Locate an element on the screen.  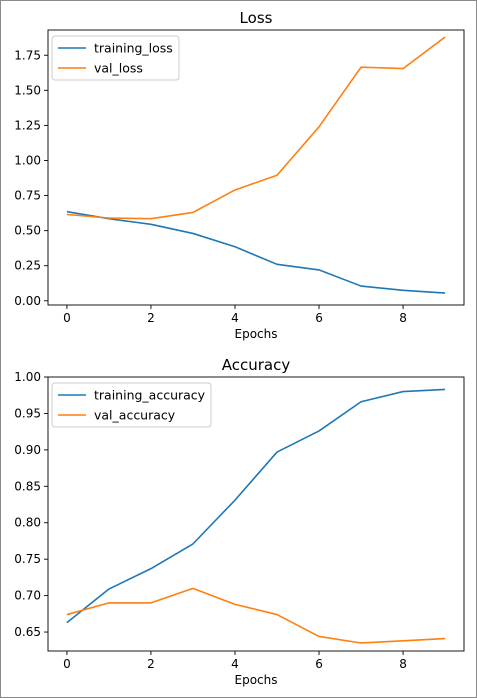
accuracy-y-tick-label: 0.80 is located at coordinates (27, 523).